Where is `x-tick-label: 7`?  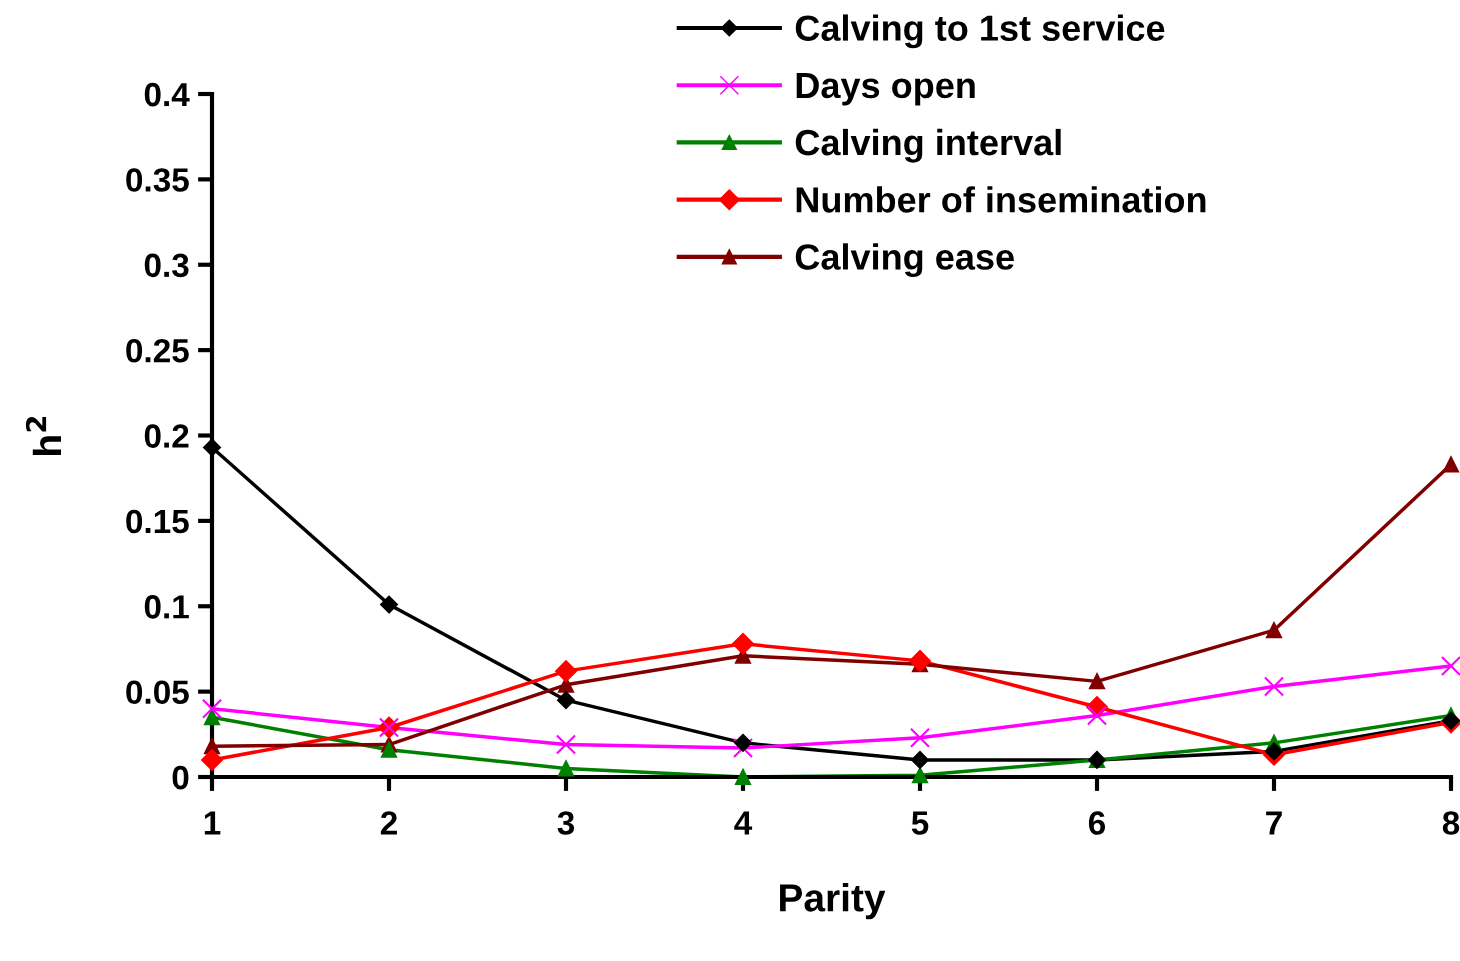
x-tick-label: 7 is located at coordinates (1274, 823).